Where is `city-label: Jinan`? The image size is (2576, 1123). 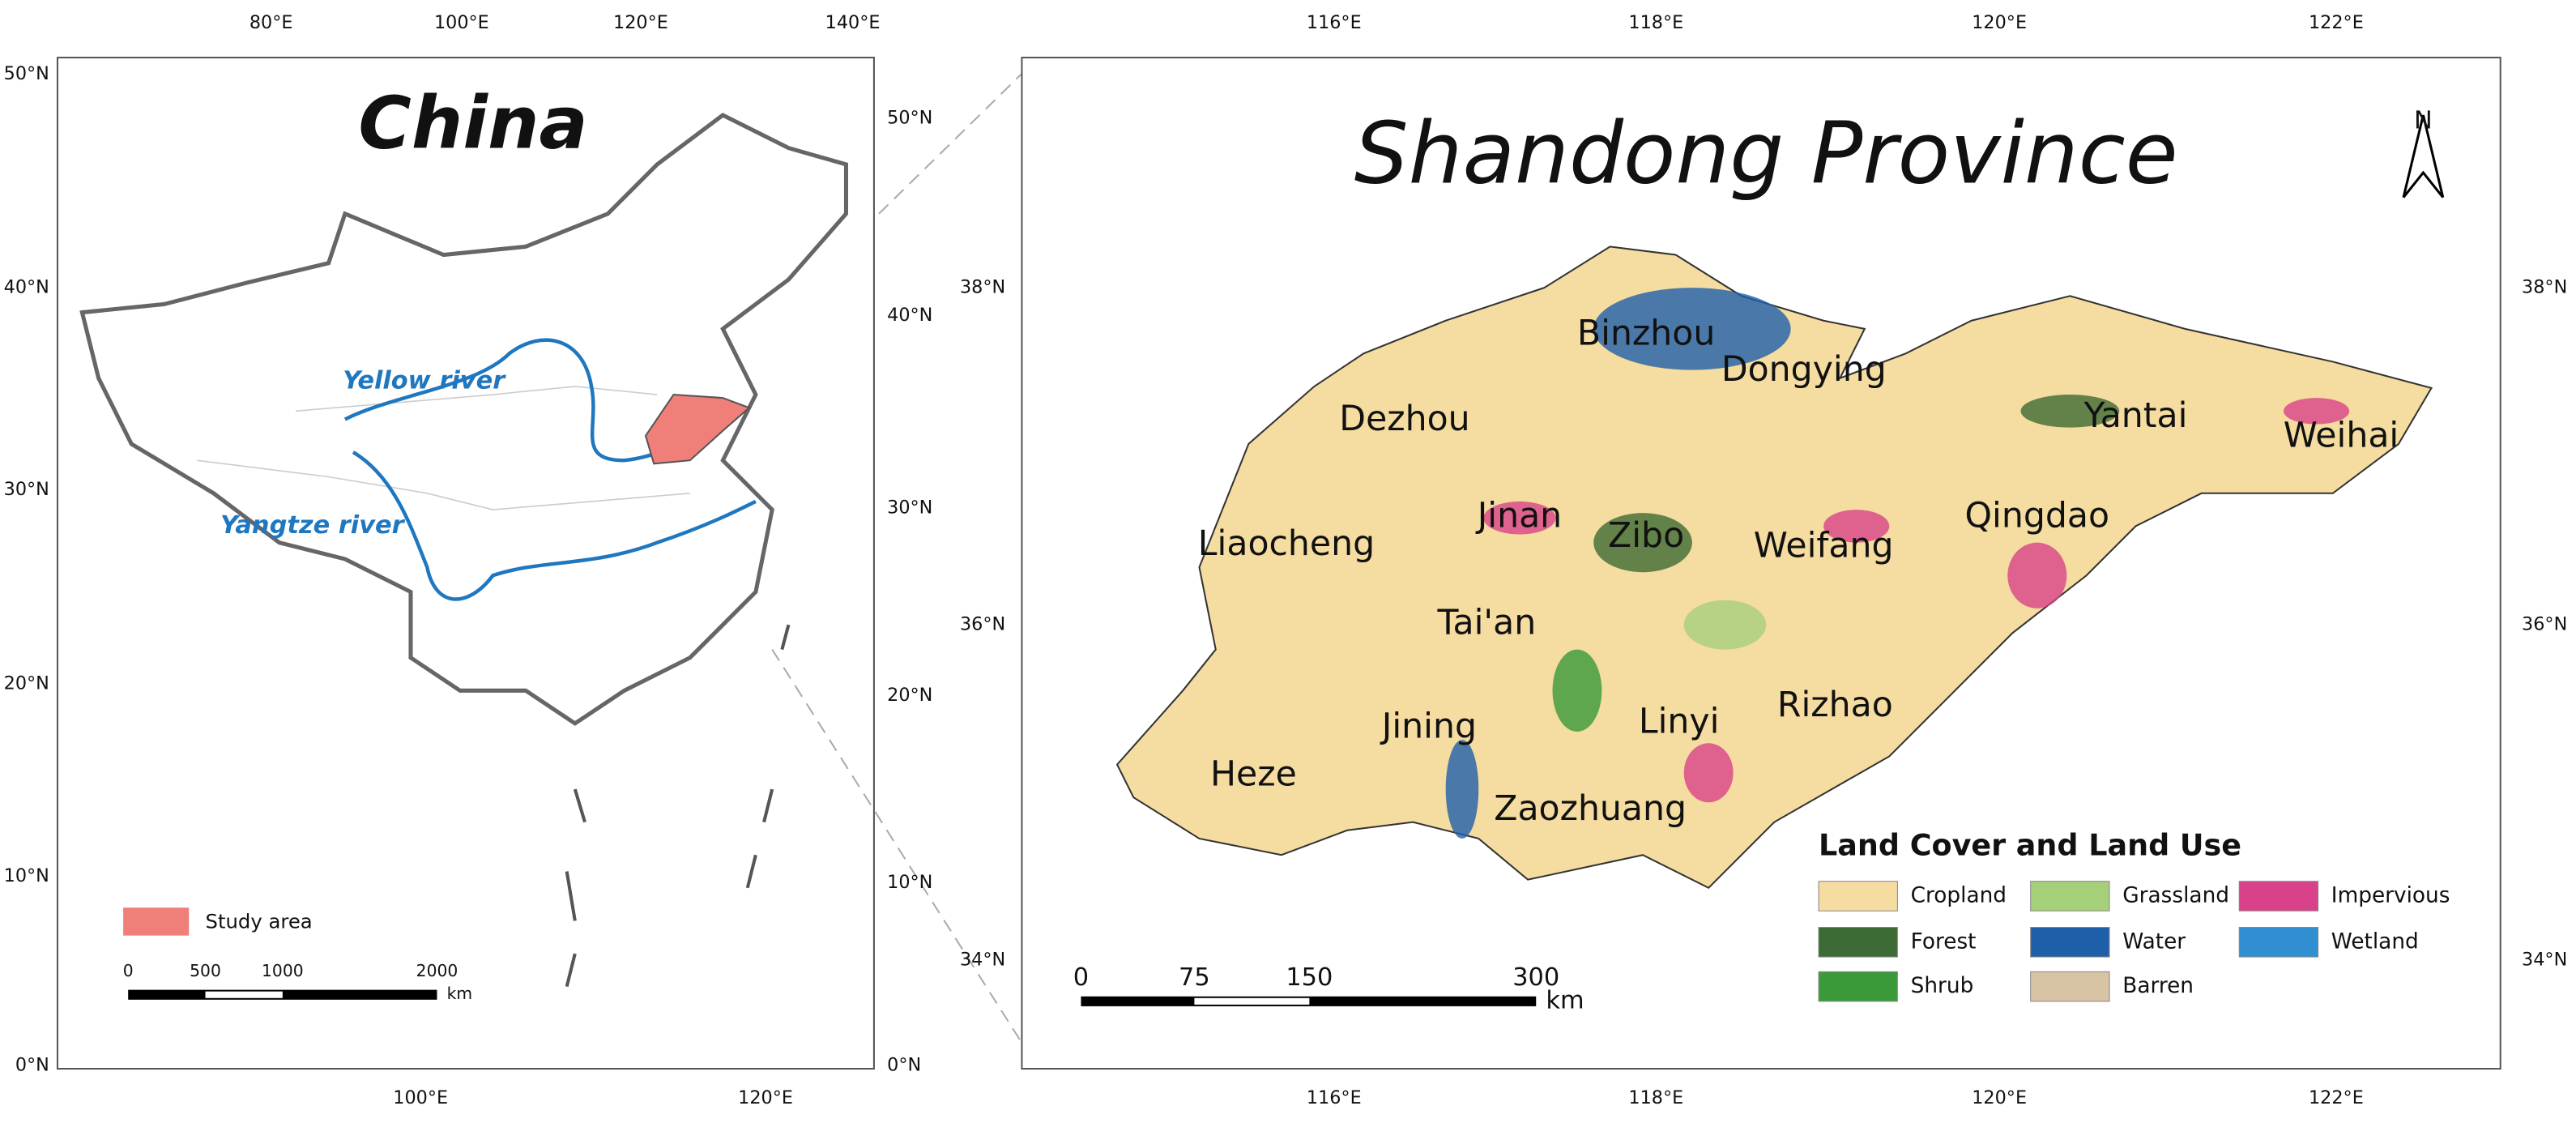
city-label: Jinan is located at coordinates (1519, 516).